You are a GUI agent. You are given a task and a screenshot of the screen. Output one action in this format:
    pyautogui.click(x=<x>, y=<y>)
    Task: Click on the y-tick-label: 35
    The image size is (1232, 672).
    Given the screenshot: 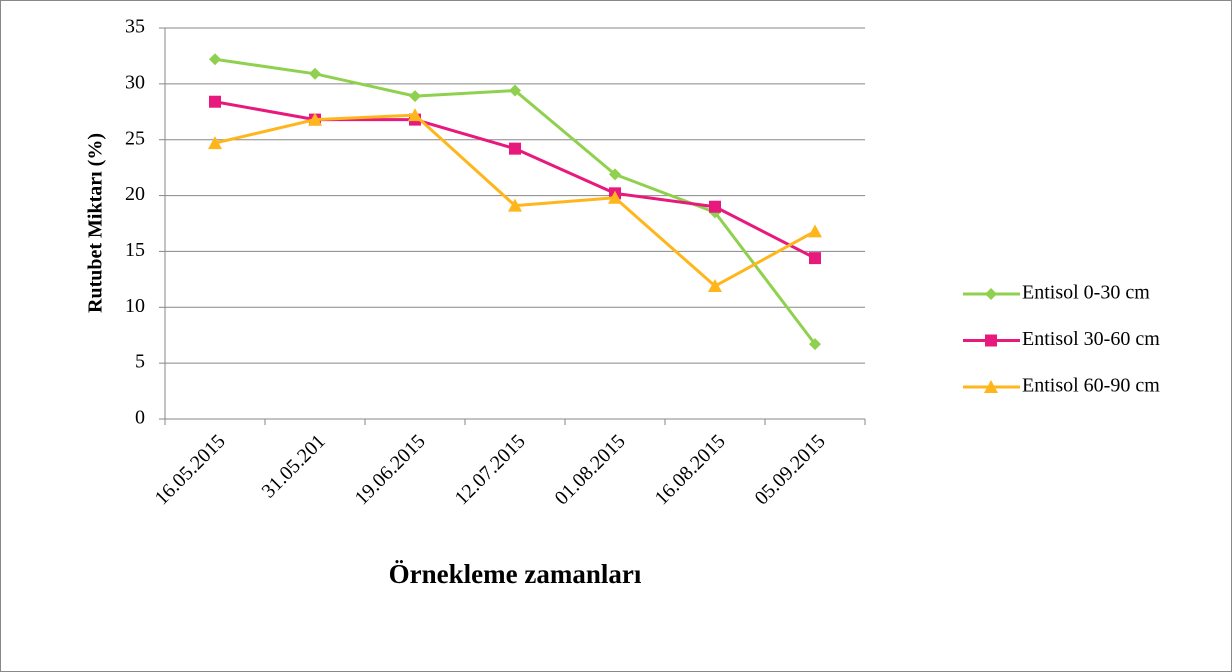 What is the action you would take?
    pyautogui.click(x=135, y=27)
    